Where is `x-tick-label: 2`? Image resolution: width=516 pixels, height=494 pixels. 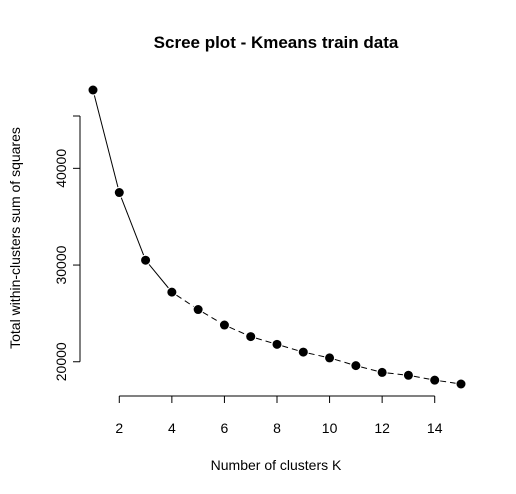 x-tick-label: 2 is located at coordinates (119, 428).